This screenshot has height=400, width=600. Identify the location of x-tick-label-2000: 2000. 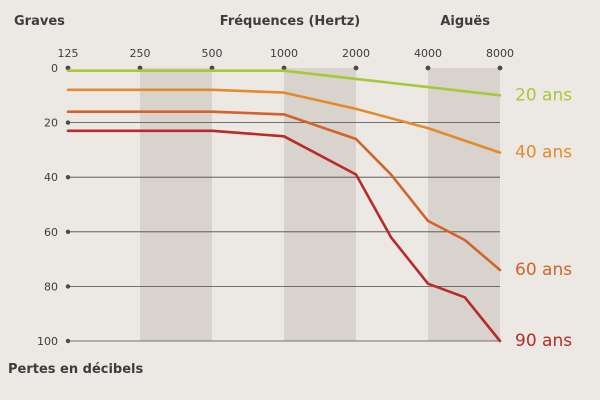
(356, 53).